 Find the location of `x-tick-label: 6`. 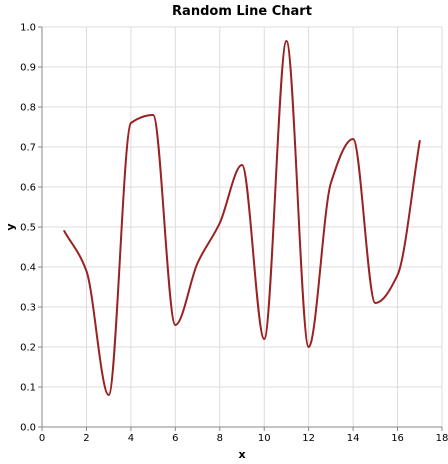

x-tick-label: 6 is located at coordinates (175, 438).